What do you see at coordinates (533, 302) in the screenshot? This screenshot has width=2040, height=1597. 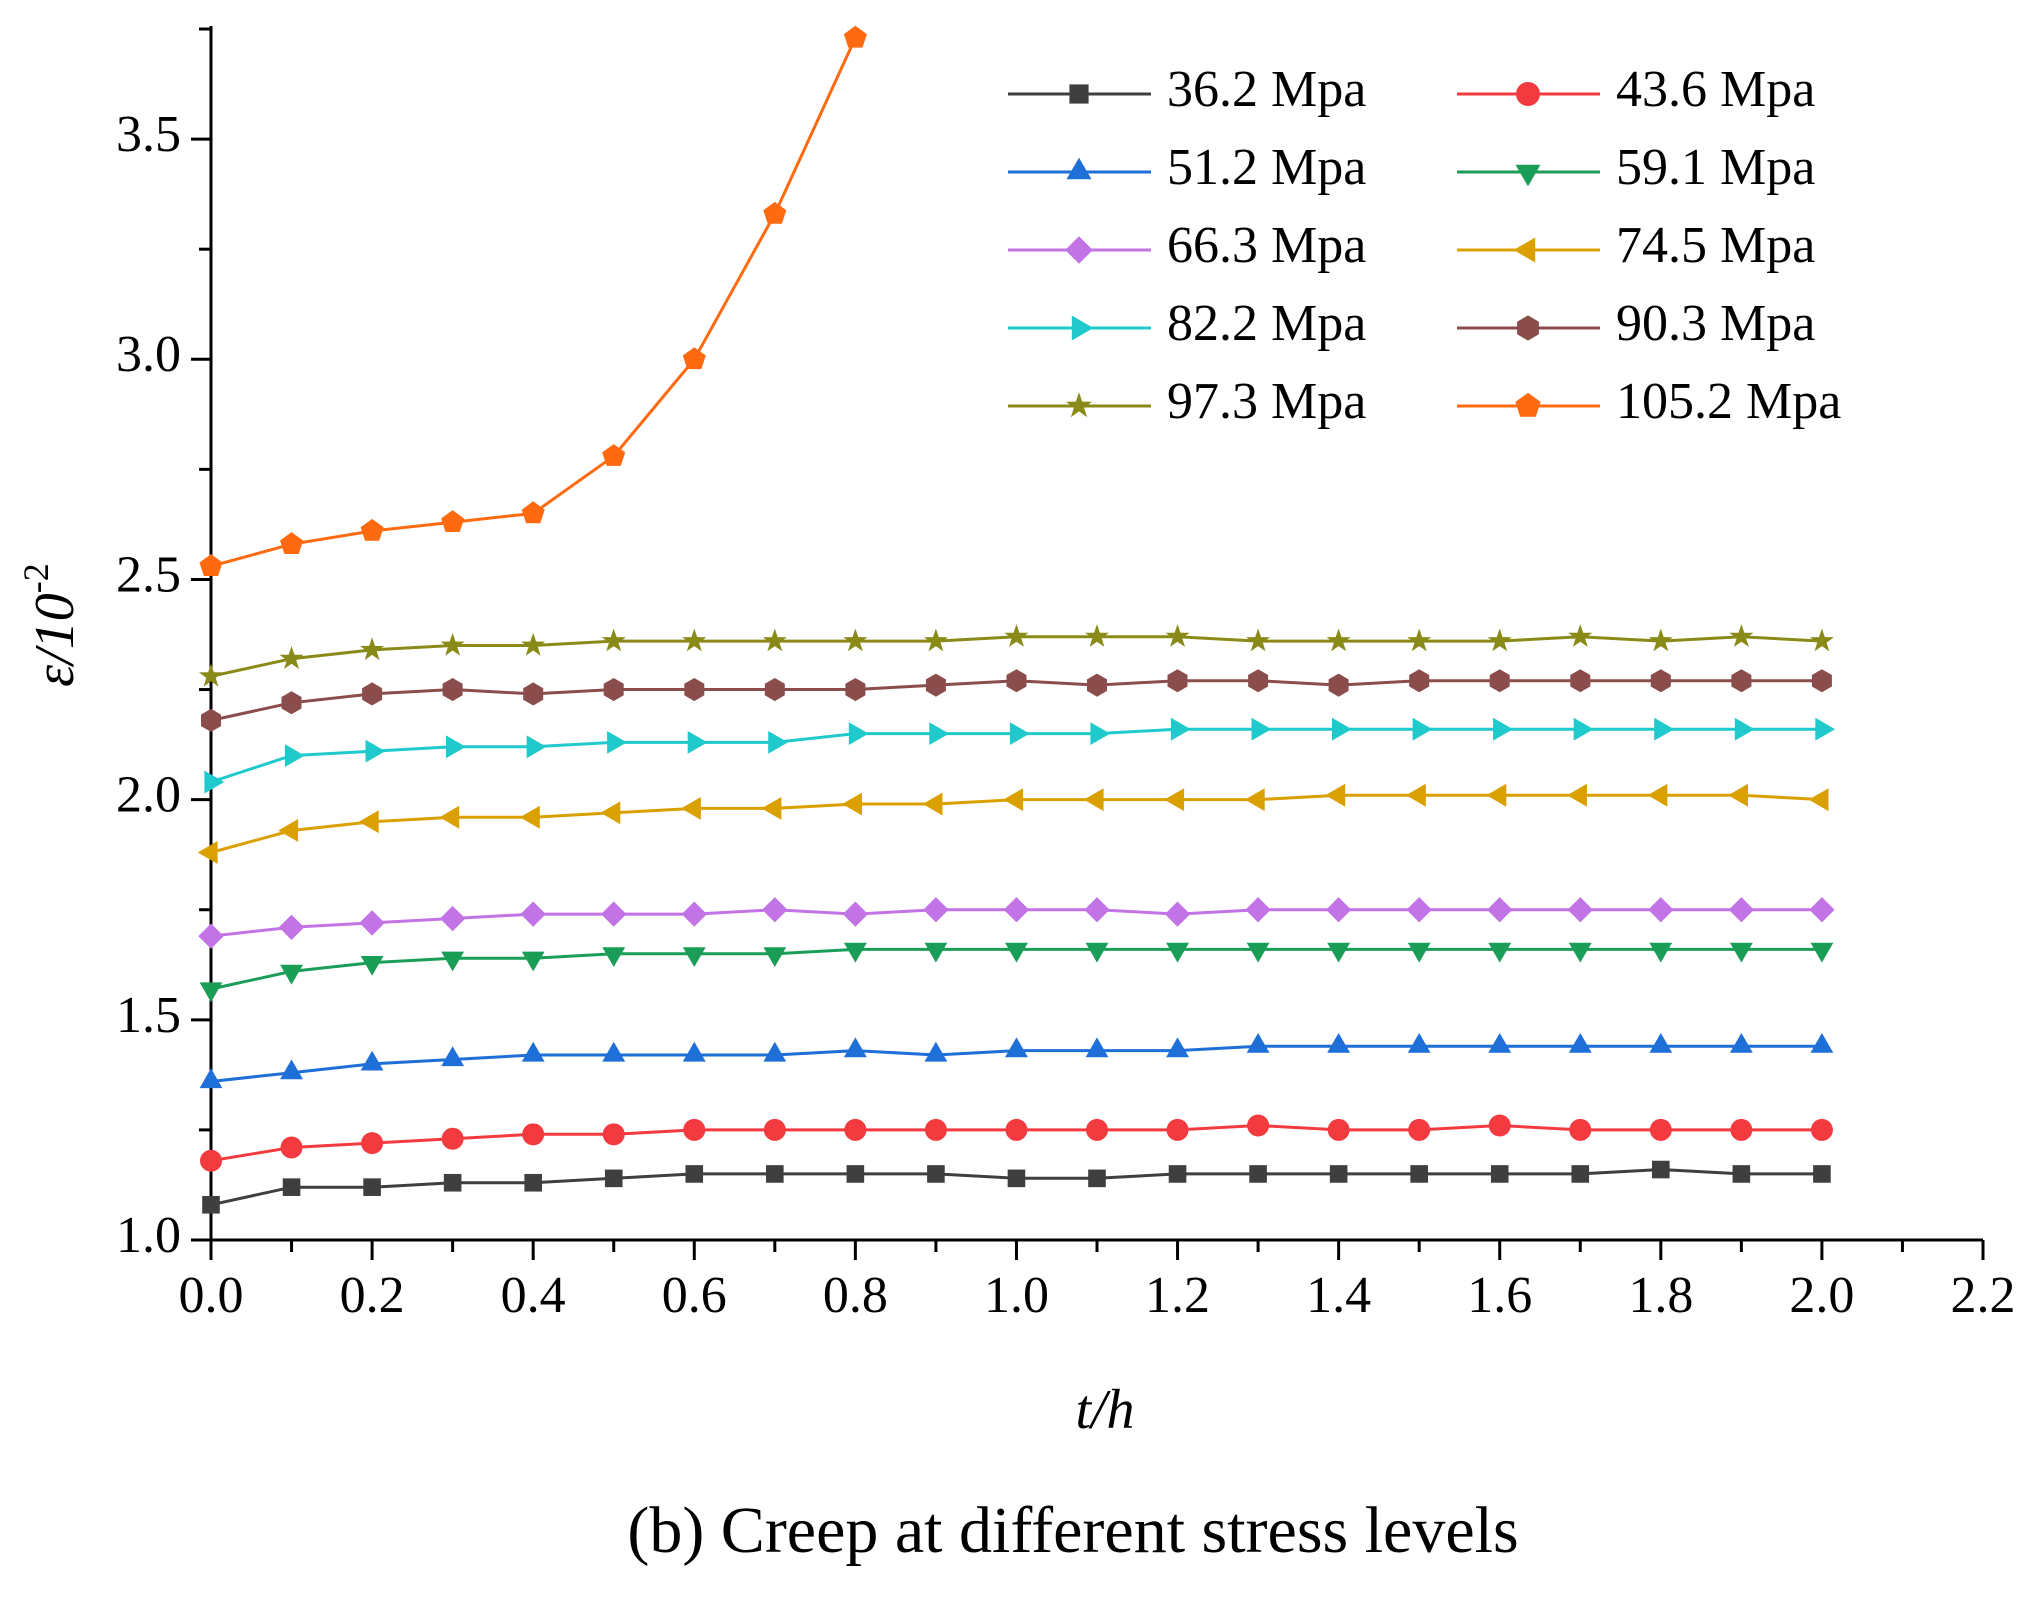 I see `series-line` at bounding box center [533, 302].